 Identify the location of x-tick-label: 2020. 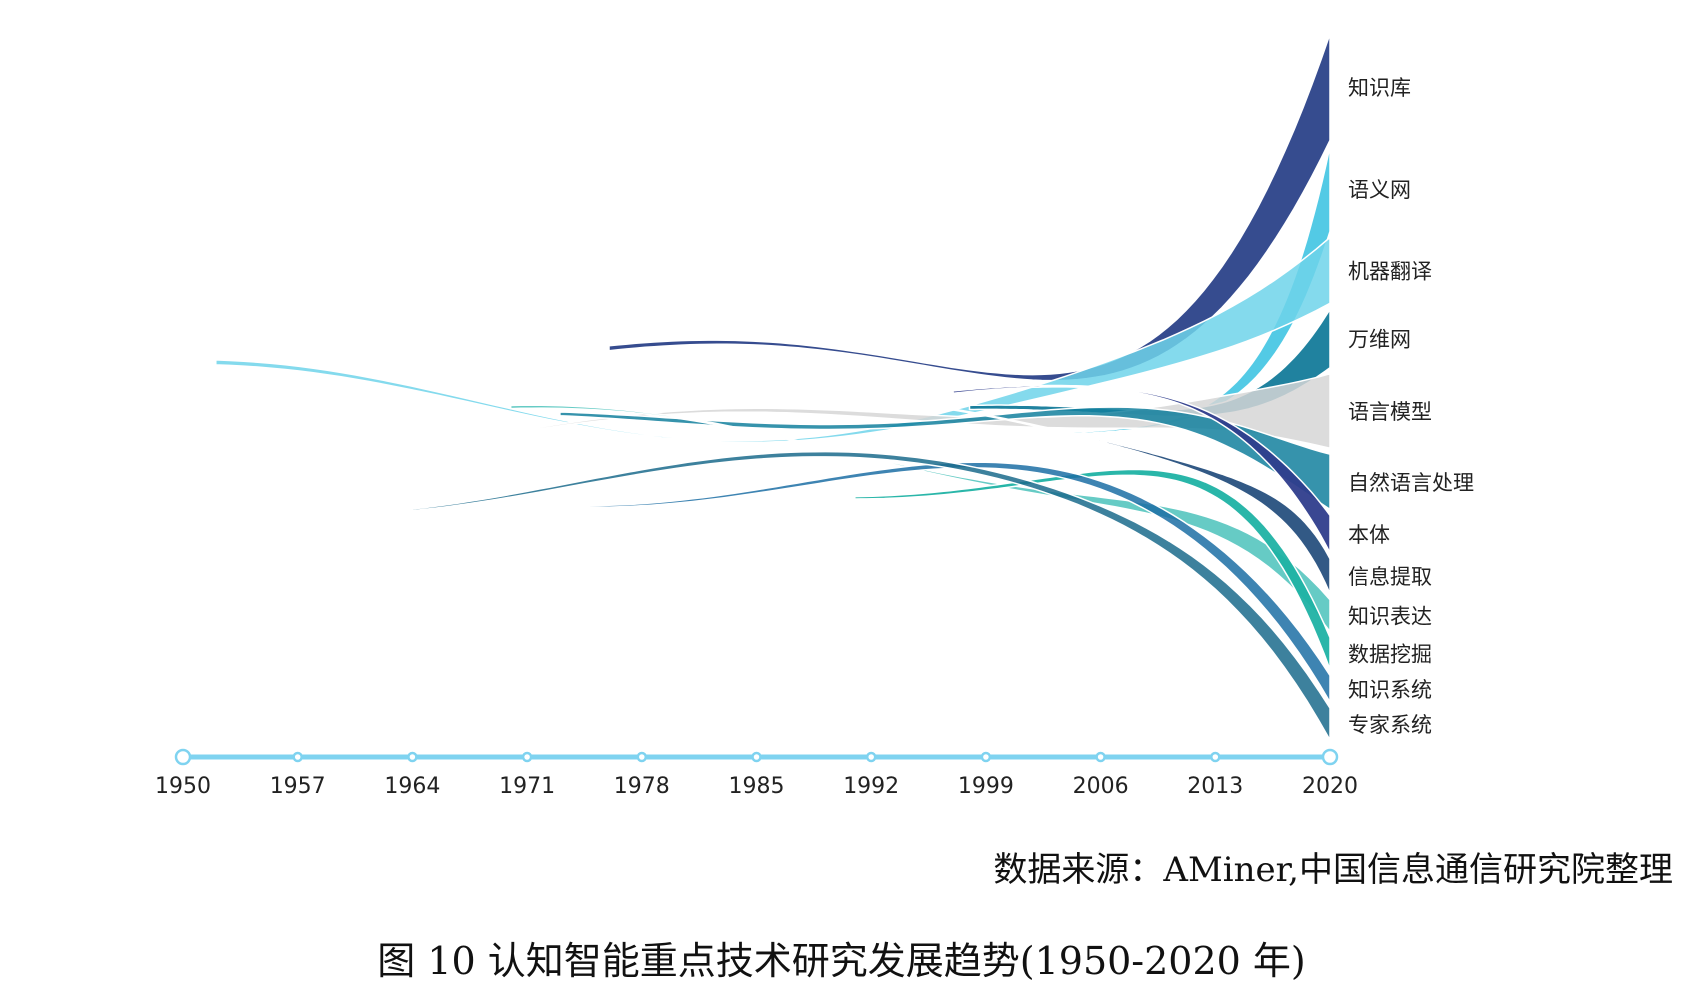
(1330, 786).